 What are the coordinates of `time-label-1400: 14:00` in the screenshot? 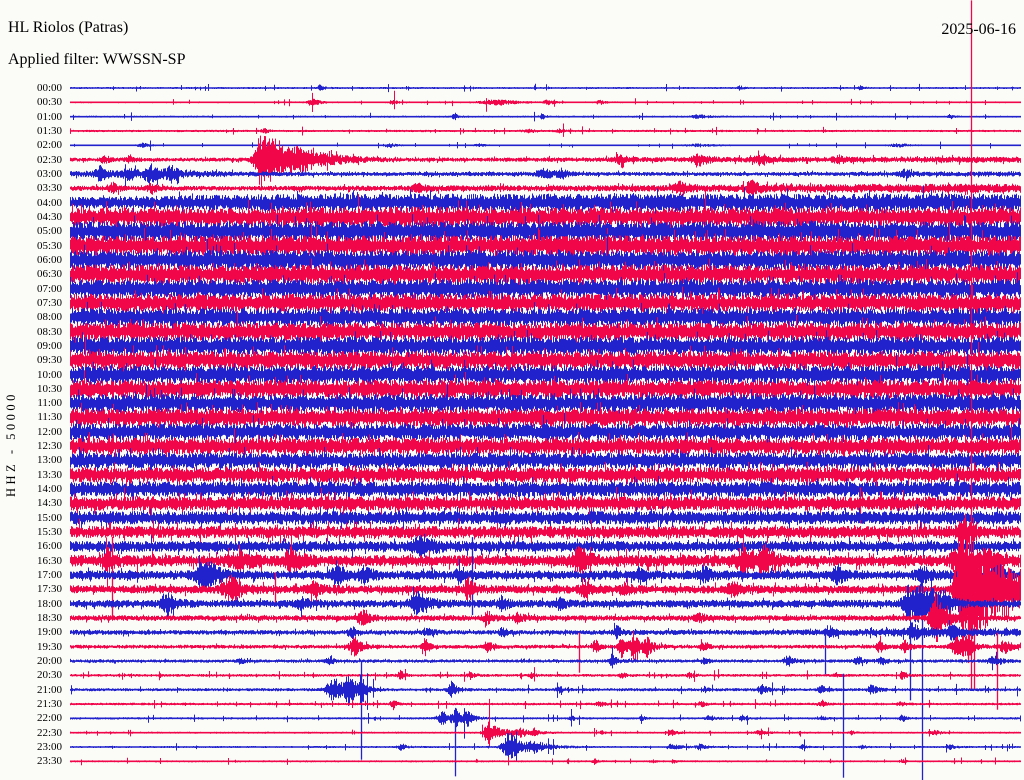 It's located at (49, 489).